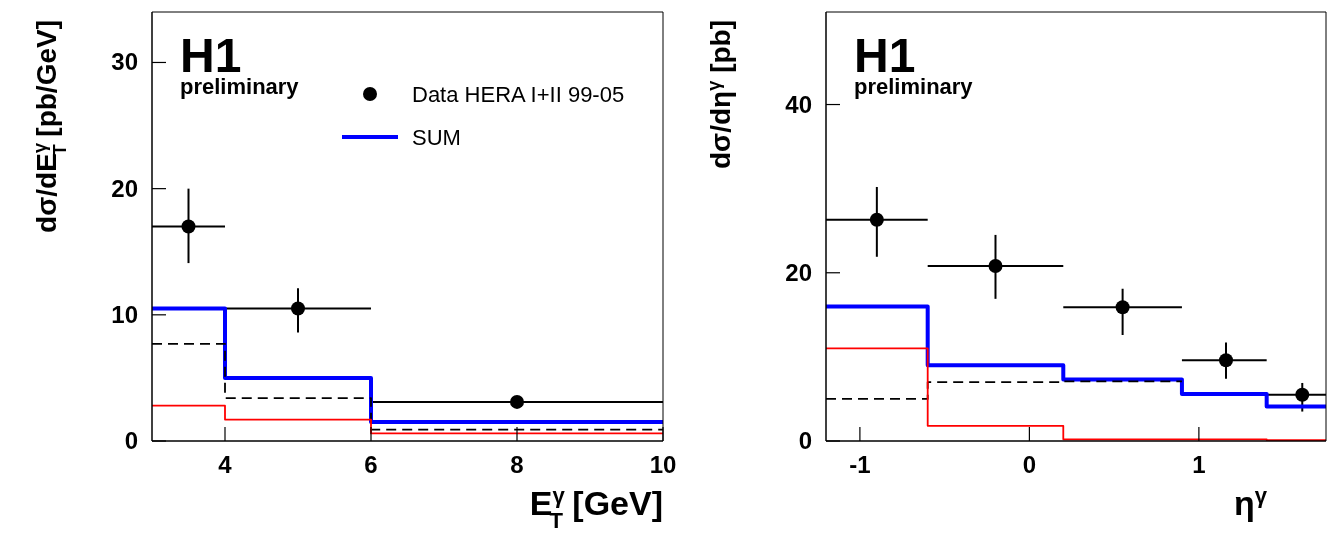  What do you see at coordinates (225, 464) in the screenshot?
I see `x-tick-label: 4` at bounding box center [225, 464].